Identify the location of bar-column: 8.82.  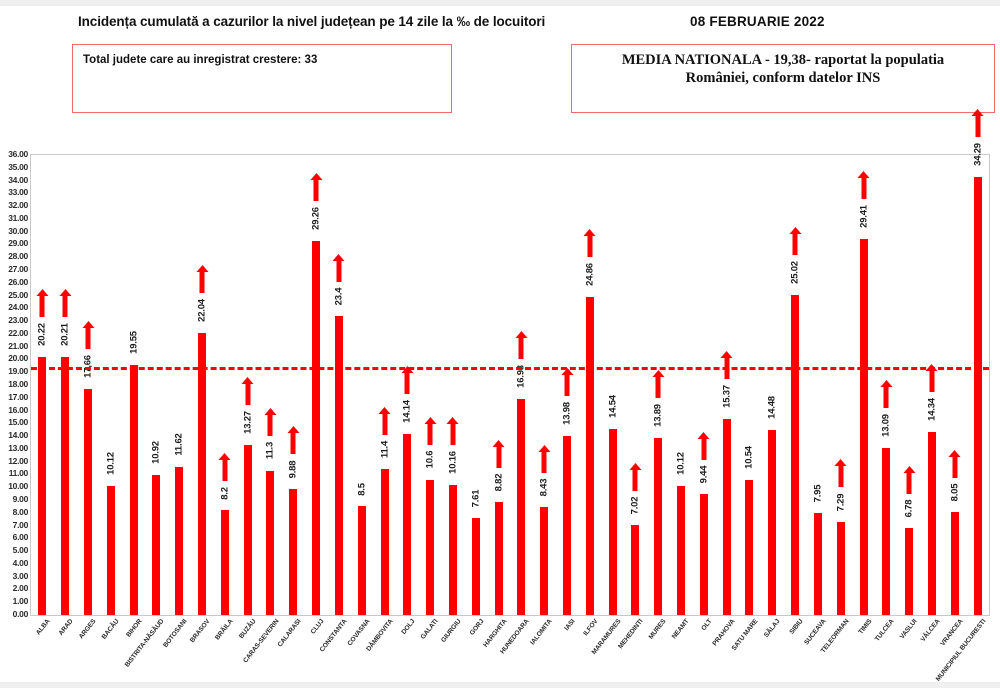
(498, 385).